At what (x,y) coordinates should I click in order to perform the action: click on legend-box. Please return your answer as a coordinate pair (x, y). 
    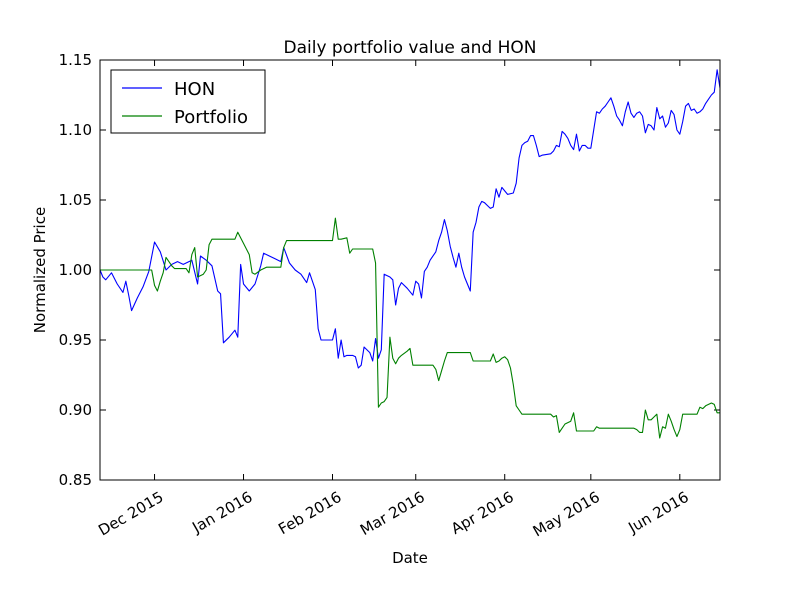
    Looking at the image, I should click on (188, 101).